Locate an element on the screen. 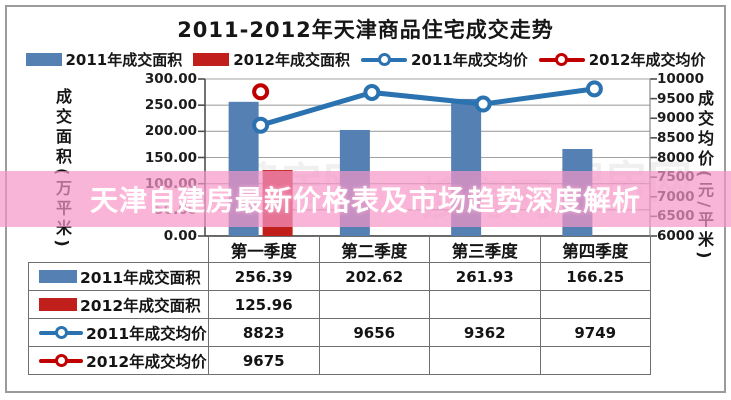 The width and height of the screenshot is (731, 400). right-axis-tick-label: 9000 is located at coordinates (676, 118).